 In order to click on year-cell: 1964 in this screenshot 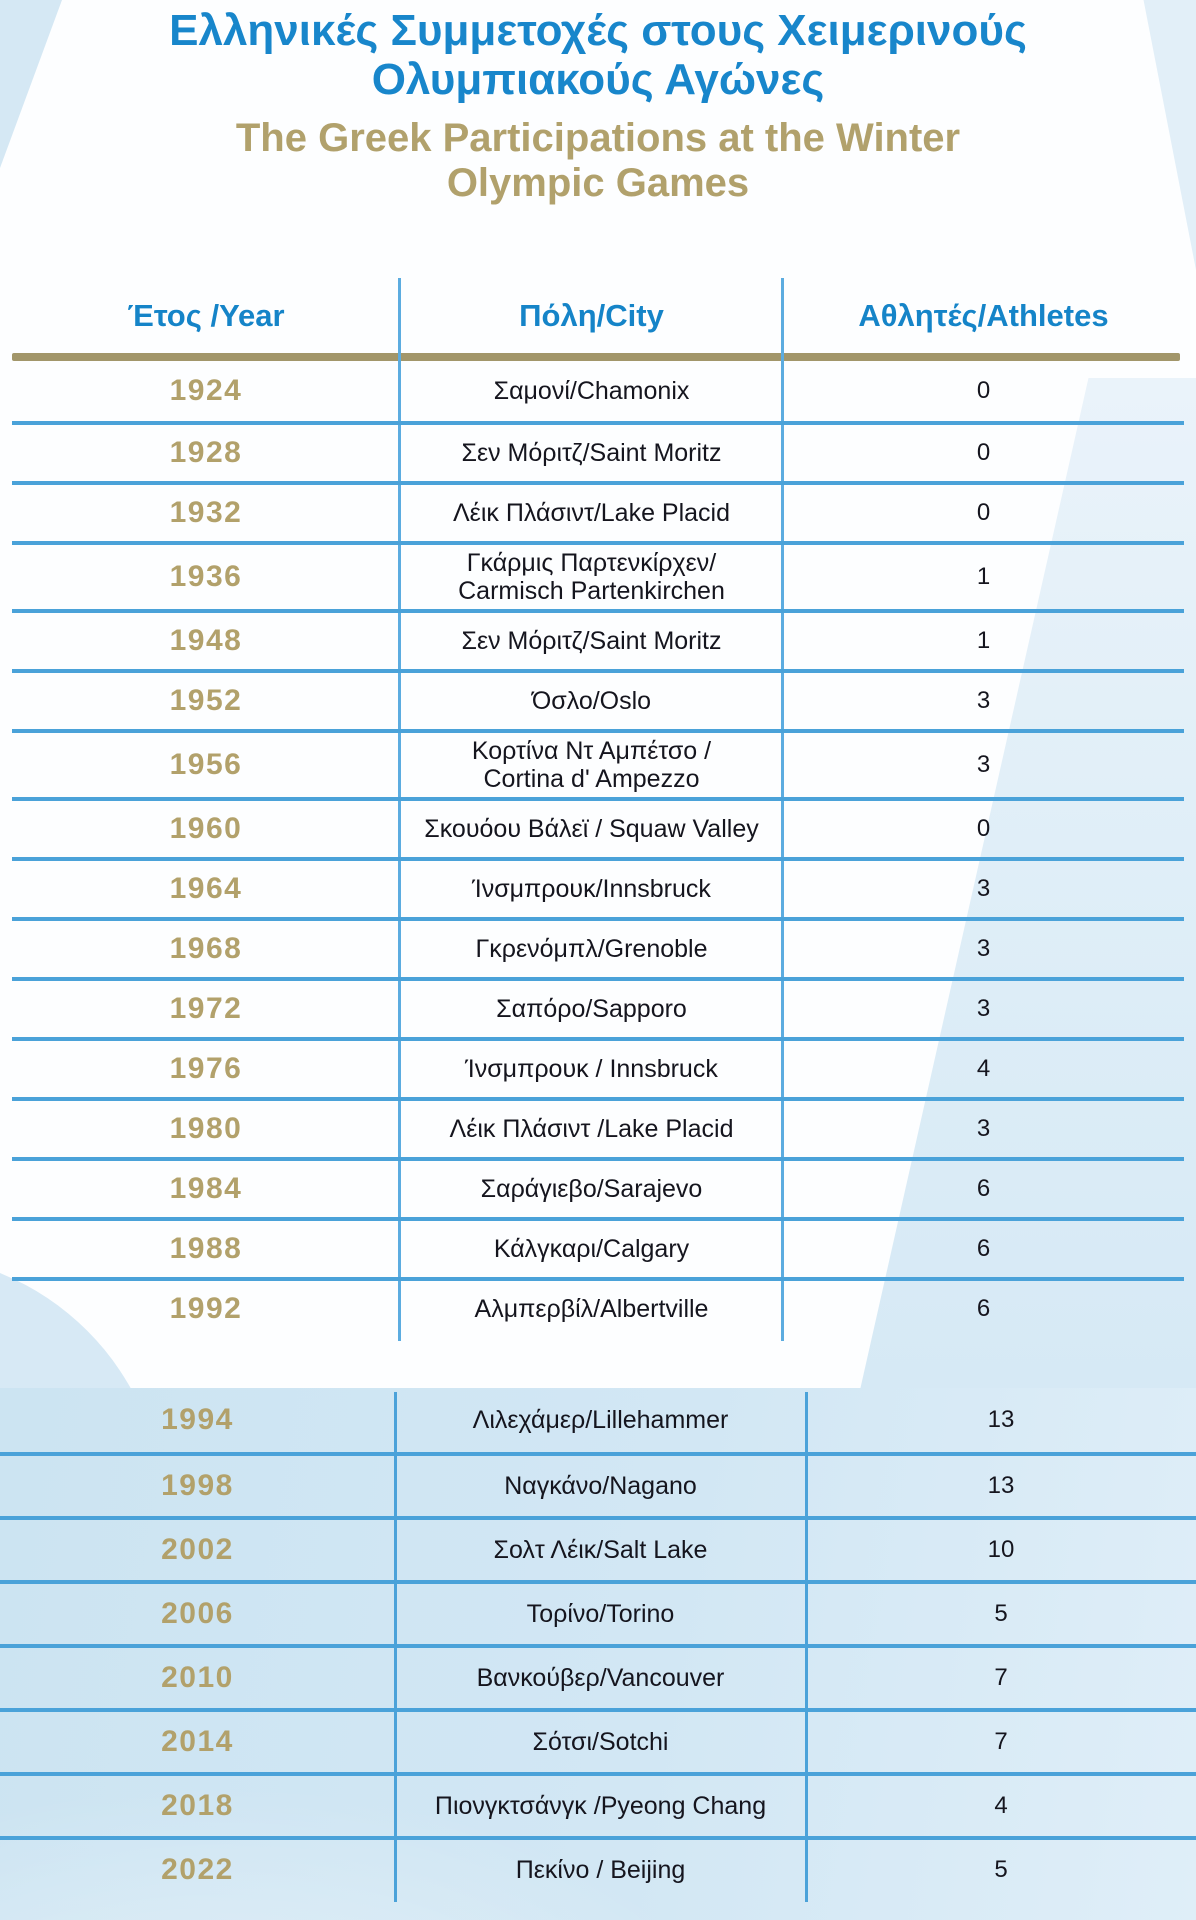, I will do `click(206, 888)`.